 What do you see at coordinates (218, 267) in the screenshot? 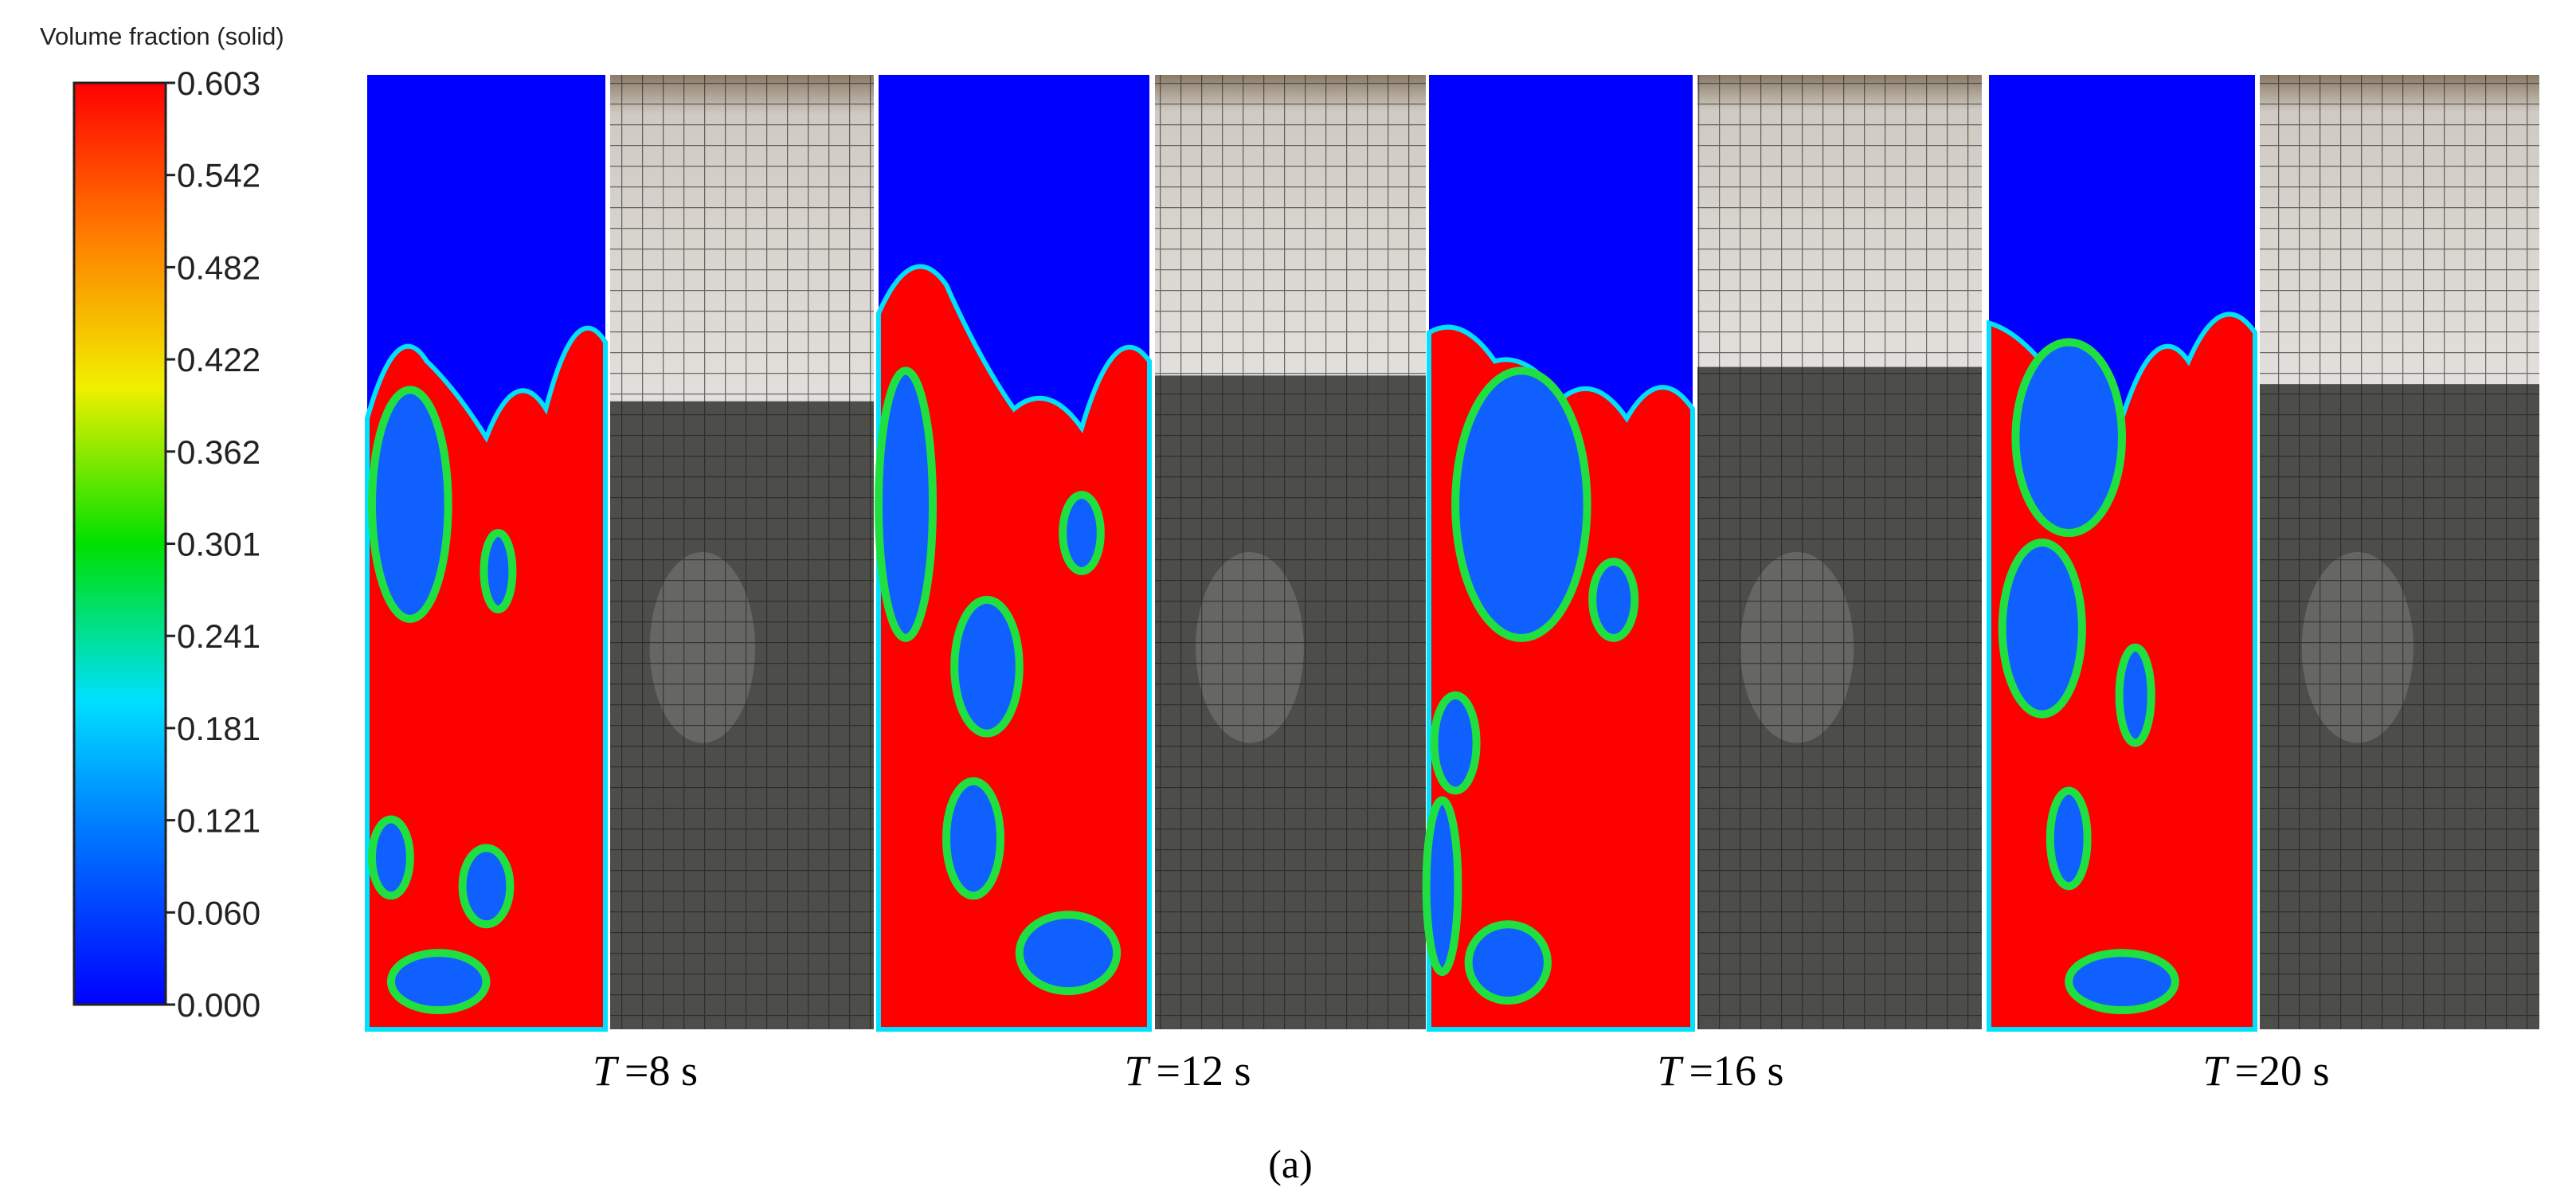
I see `tick-label: 0.482` at bounding box center [218, 267].